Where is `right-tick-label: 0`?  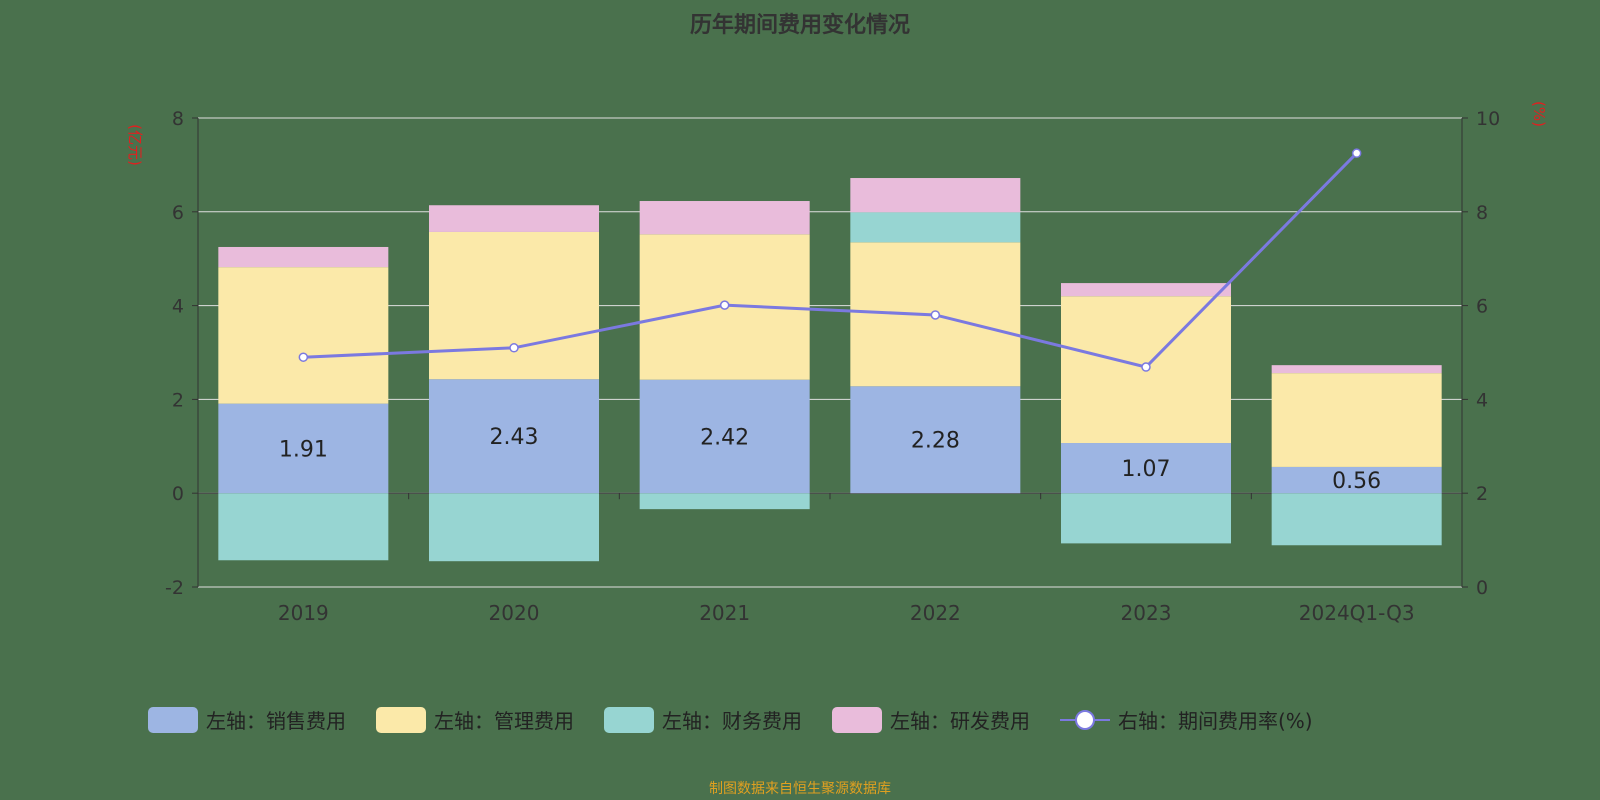 right-tick-label: 0 is located at coordinates (1482, 588).